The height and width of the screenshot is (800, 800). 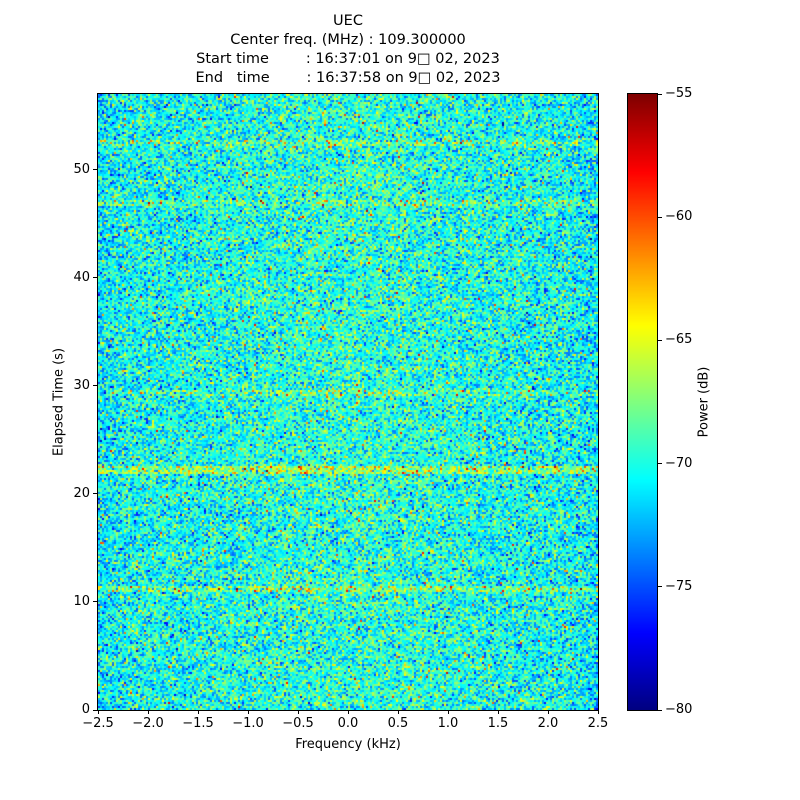 I want to click on y-tick-label: 20, so click(x=81, y=493).